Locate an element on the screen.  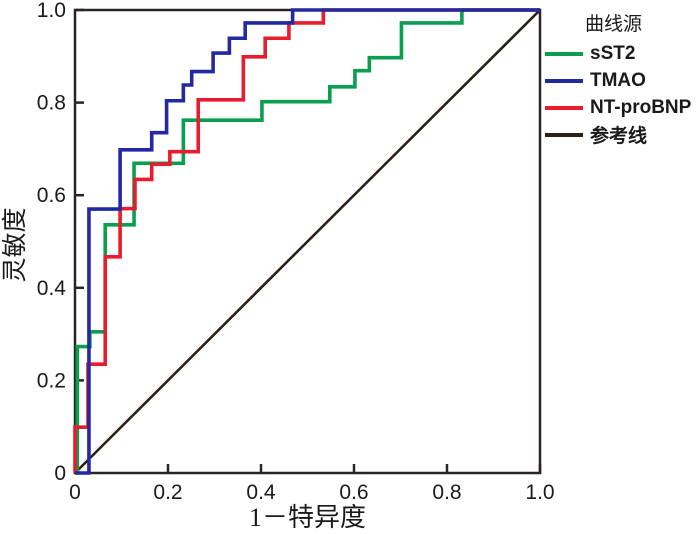
y-tick-label: 0.8 is located at coordinates (51, 103).